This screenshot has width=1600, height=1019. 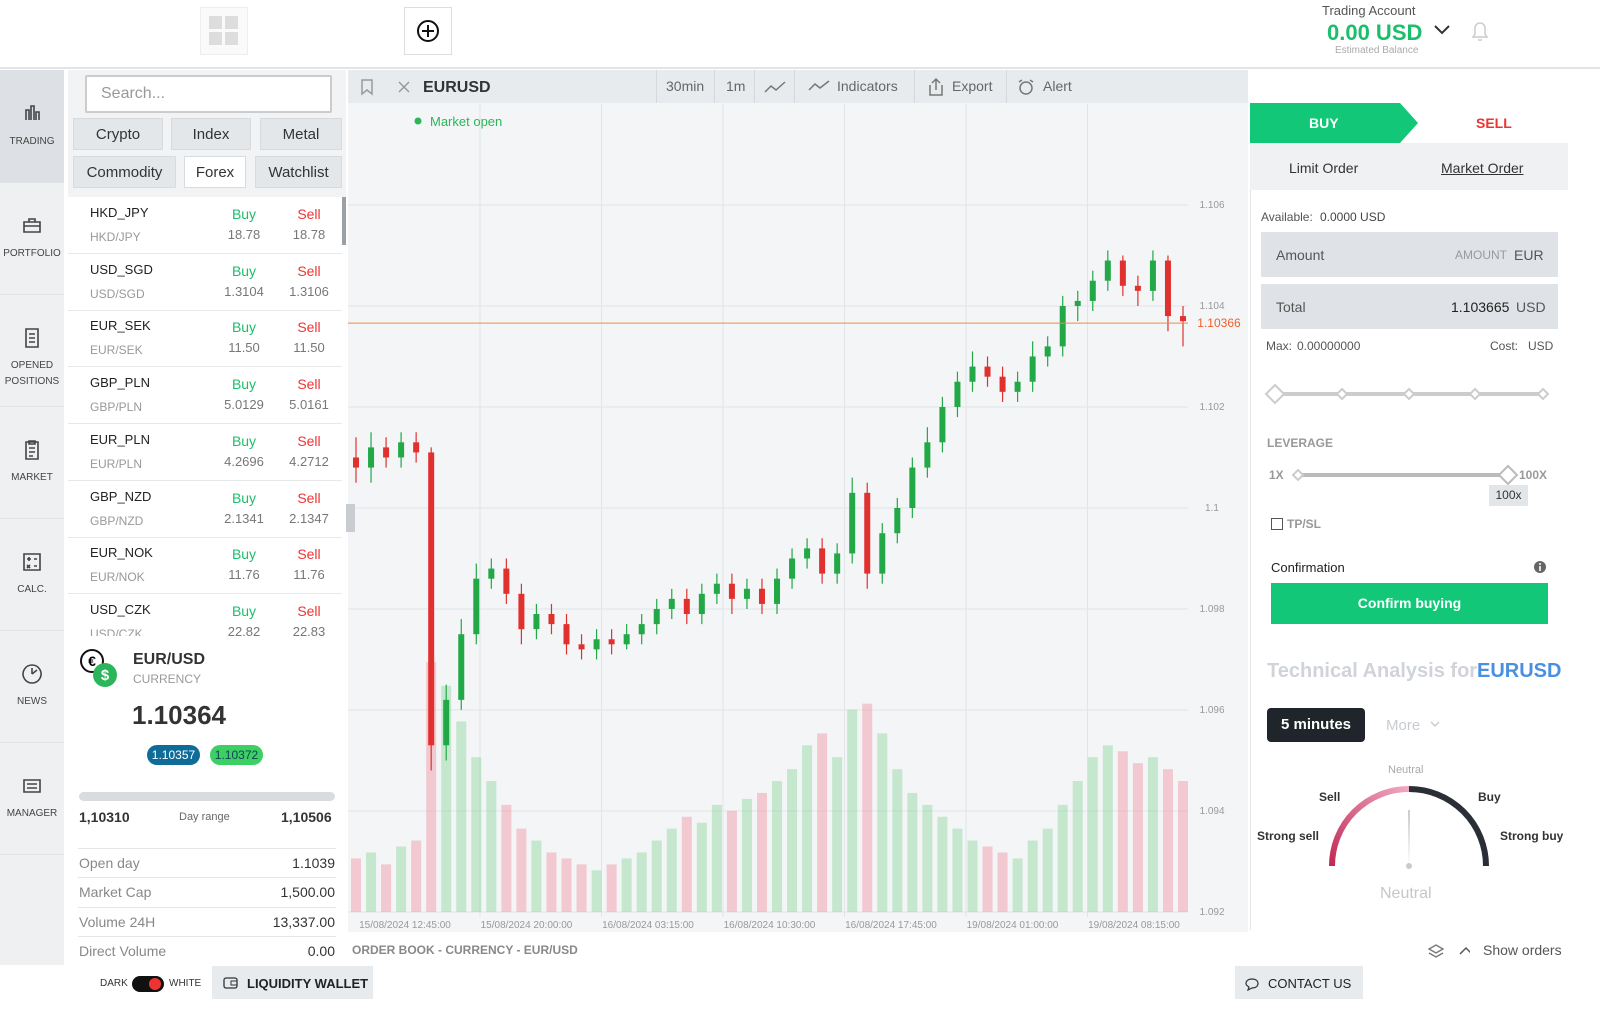 I want to click on gauge-strong-sell: Strong sell, so click(x=1288, y=836).